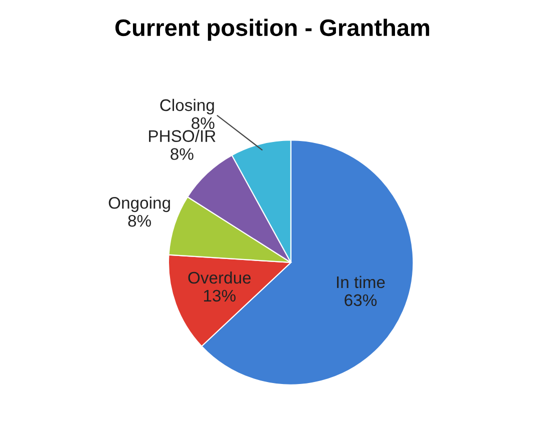 The width and height of the screenshot is (545, 425). I want to click on slice-label: PHSO/IR, so click(182, 136).